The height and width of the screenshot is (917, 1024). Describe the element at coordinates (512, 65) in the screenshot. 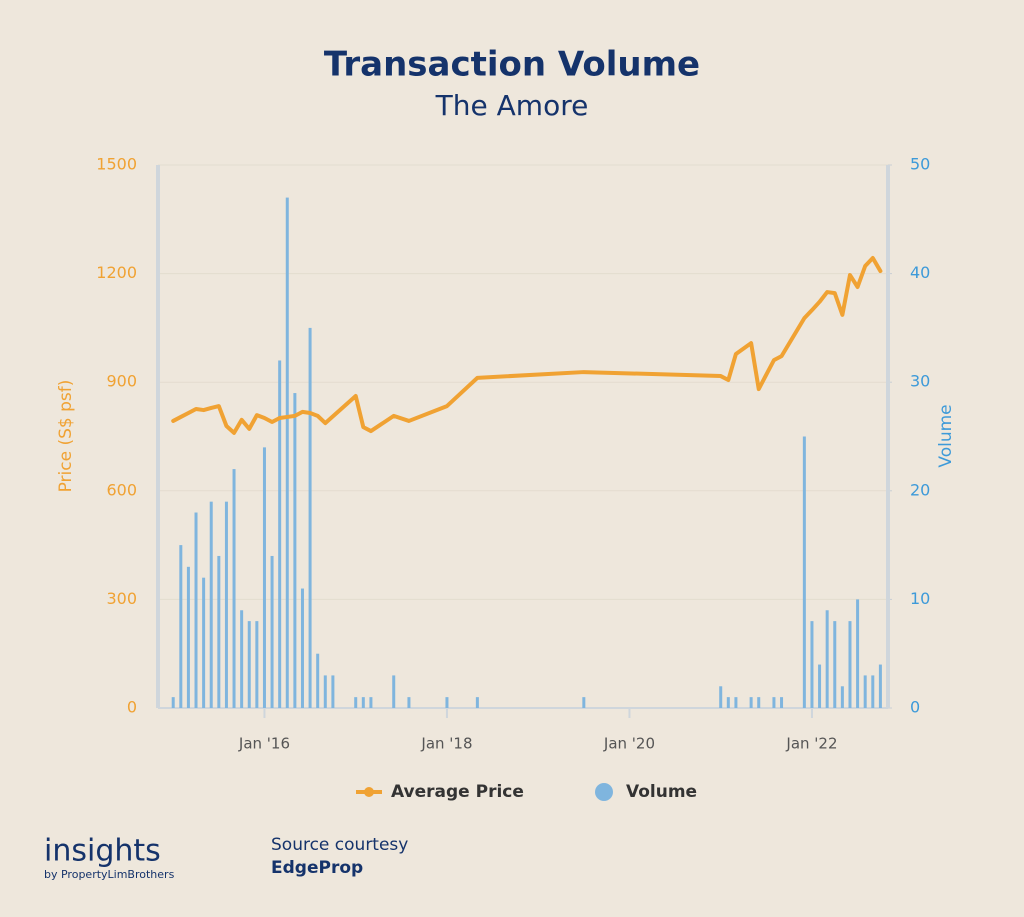

I see `chart-title: Transaction Volume` at that location.